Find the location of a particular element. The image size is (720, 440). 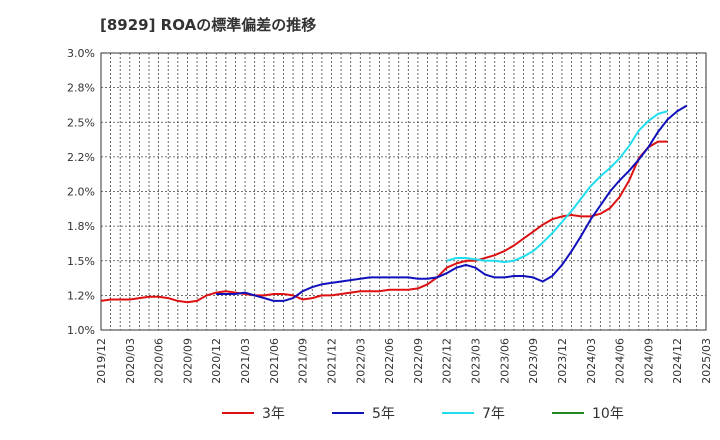

y-tick-label: 1.8% is located at coordinates (81, 226).